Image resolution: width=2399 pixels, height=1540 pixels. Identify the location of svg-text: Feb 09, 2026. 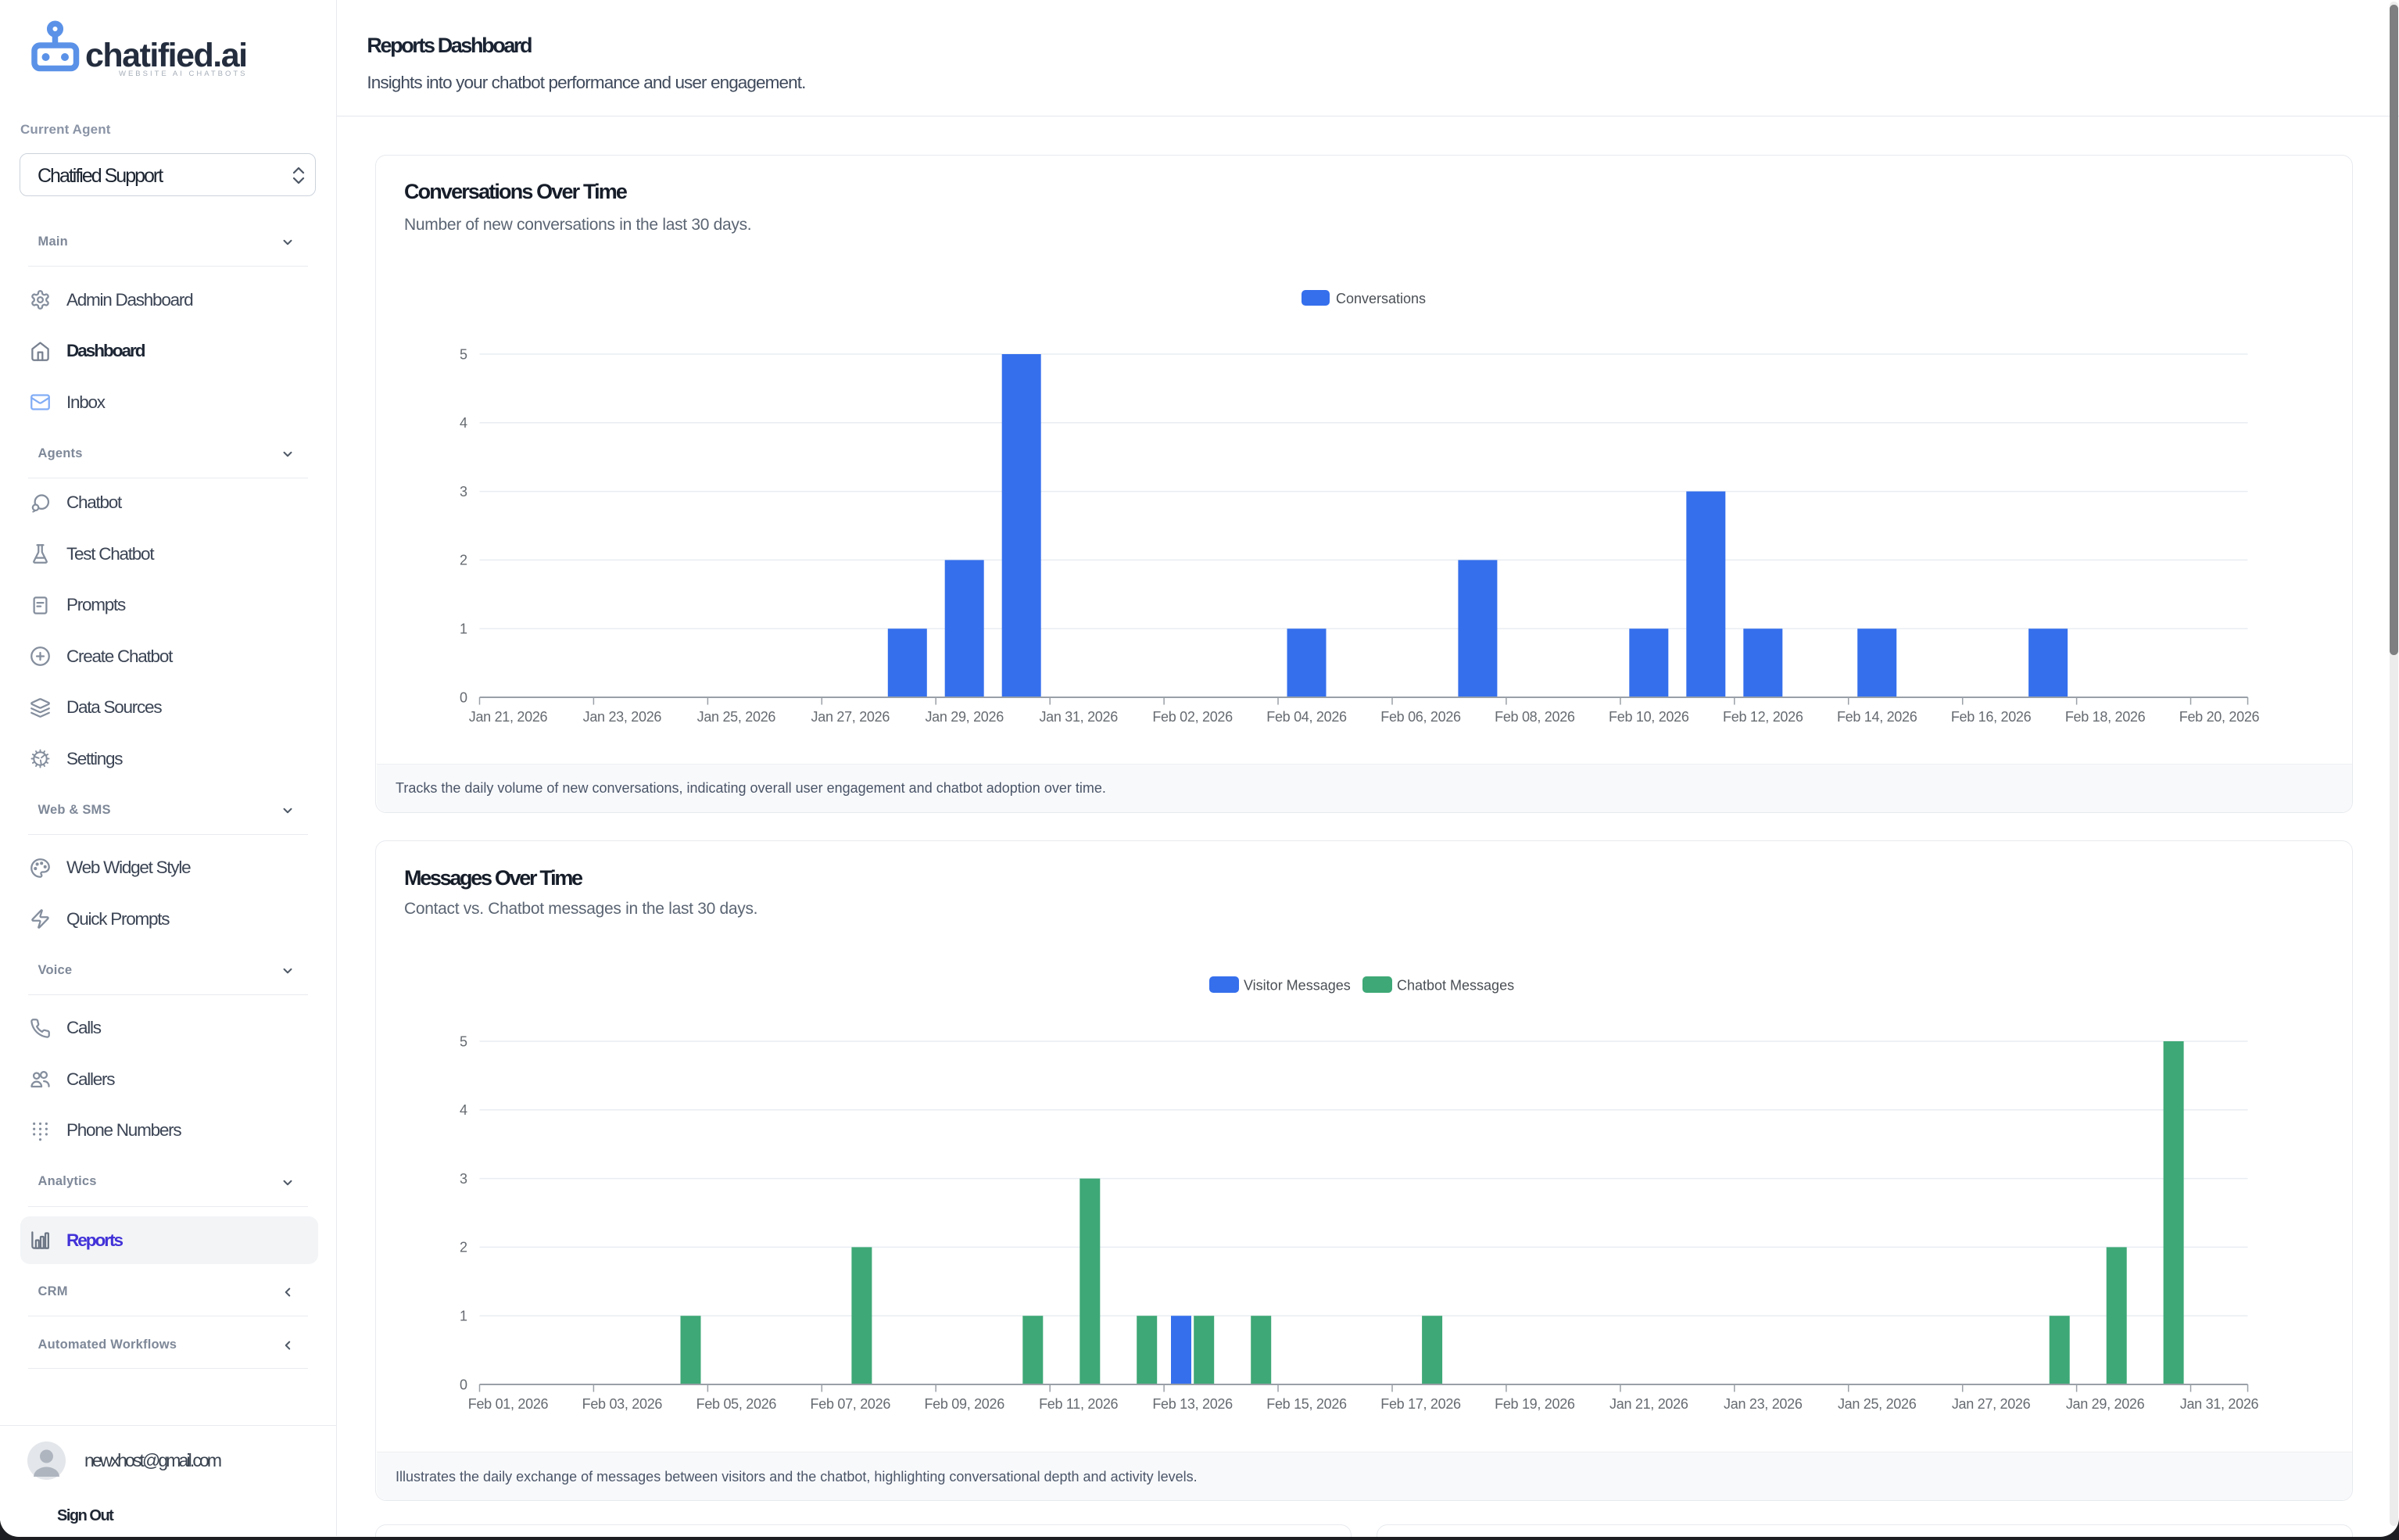
(964, 1404).